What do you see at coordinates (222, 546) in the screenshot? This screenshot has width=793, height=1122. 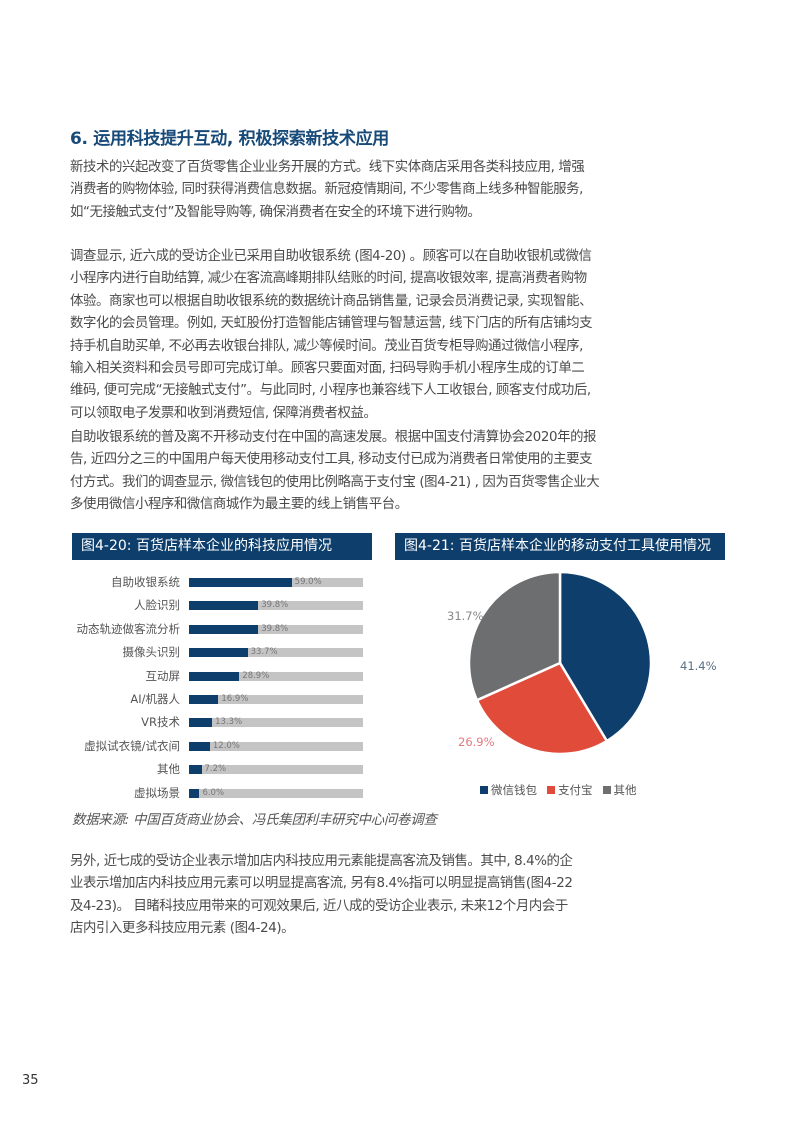 I see `chart-4-20-title: 图4-20: 百货店样本企业的科技应用情况` at bounding box center [222, 546].